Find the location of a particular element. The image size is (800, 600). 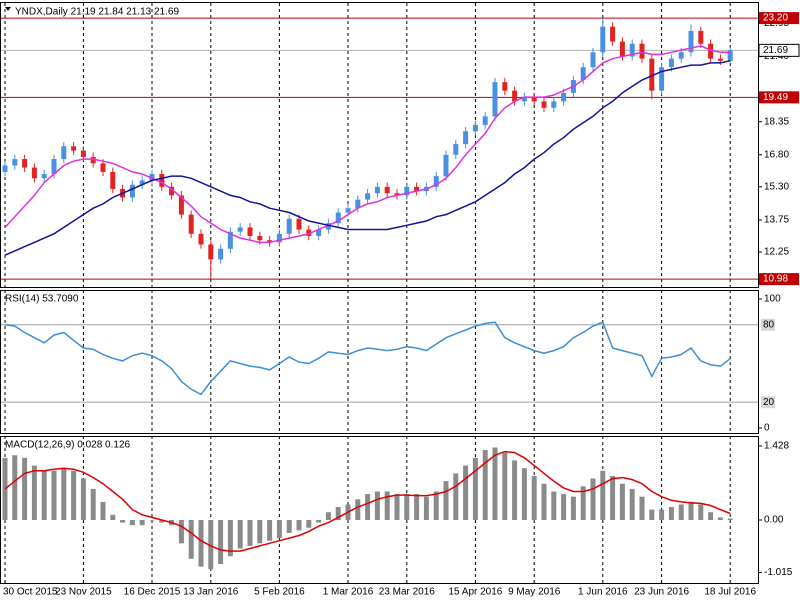

x-tick-label: 13 Jan 2016 is located at coordinates (210, 592).